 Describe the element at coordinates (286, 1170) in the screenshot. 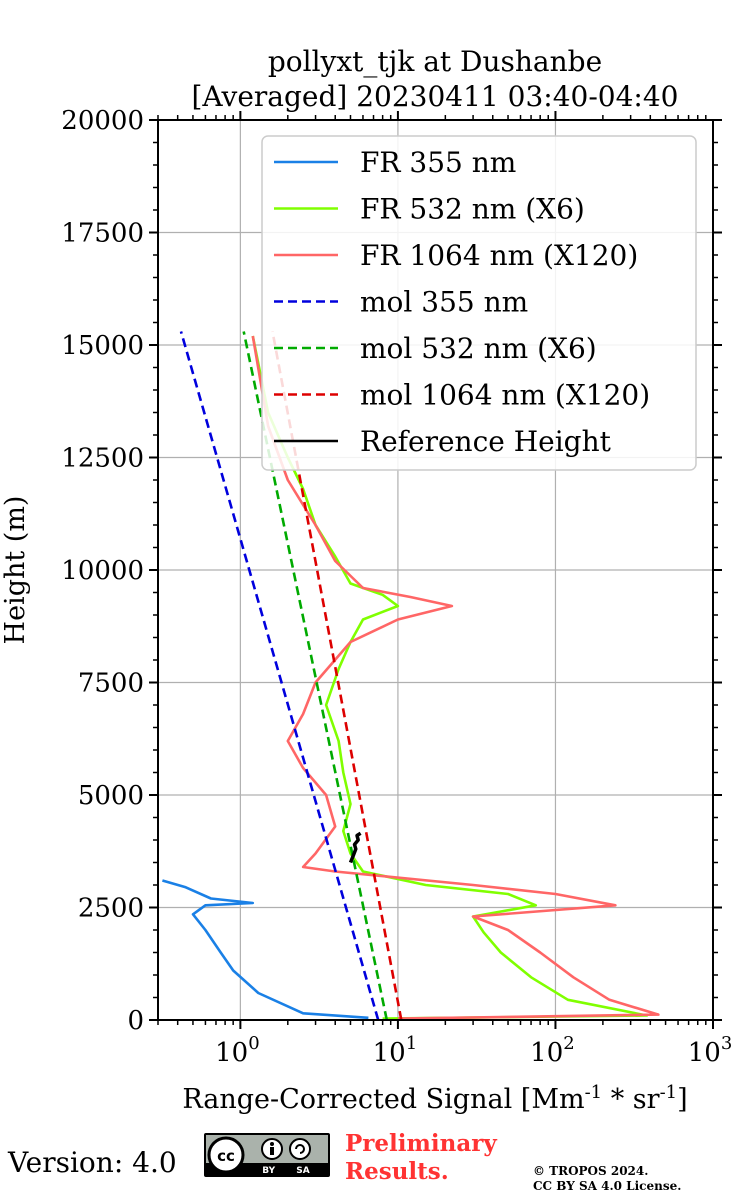

I see `cc-badge-text: BY SA` at that location.